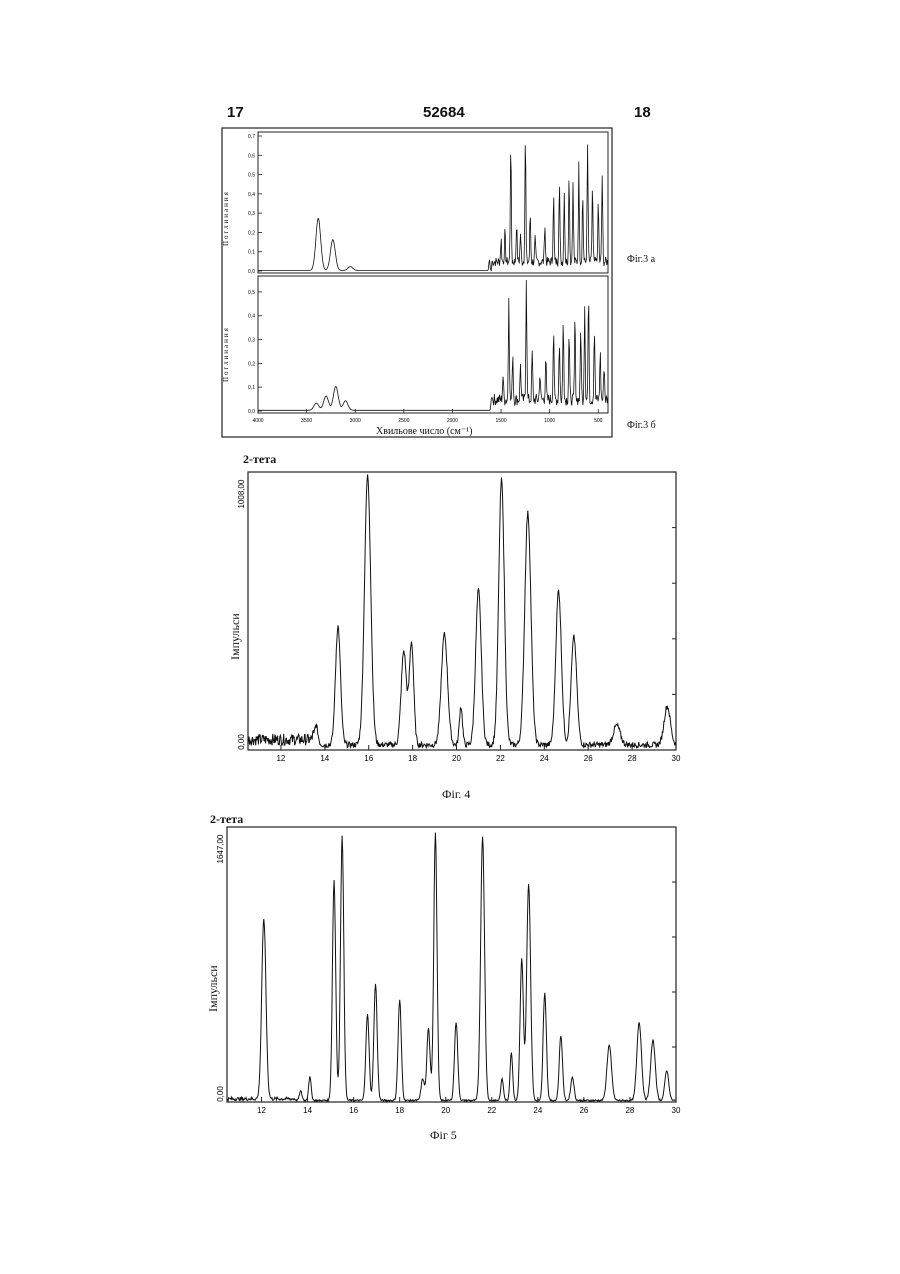  Describe the element at coordinates (251, 388) in the screenshot. I see `fig3b-y-tick-label: 0,1` at that location.